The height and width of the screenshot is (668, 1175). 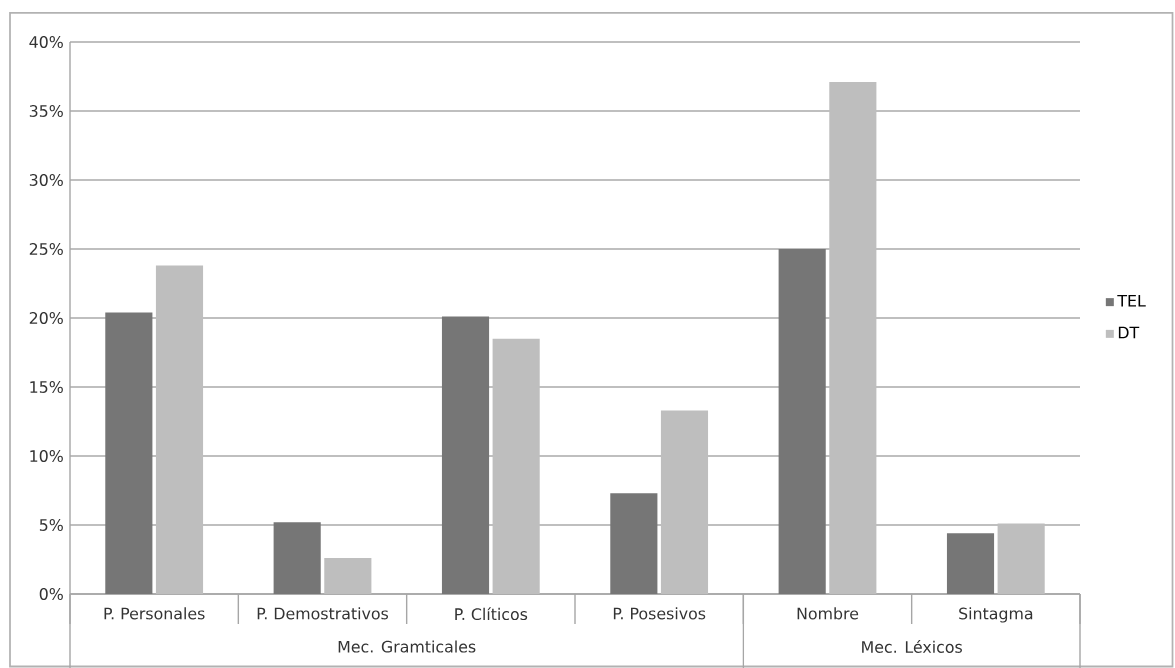 I want to click on text: Mec. Léxicos, so click(x=912, y=646).